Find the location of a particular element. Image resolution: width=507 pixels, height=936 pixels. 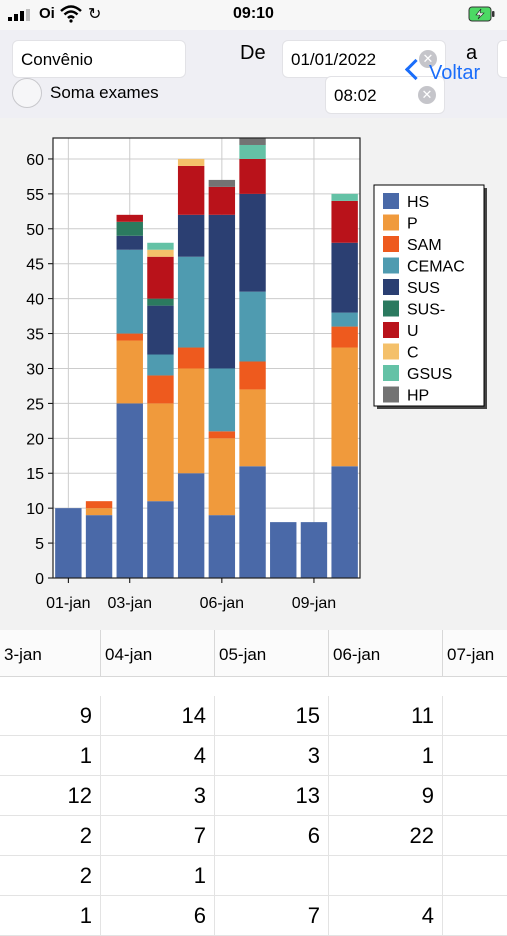

from-label: De is located at coordinates (253, 53).